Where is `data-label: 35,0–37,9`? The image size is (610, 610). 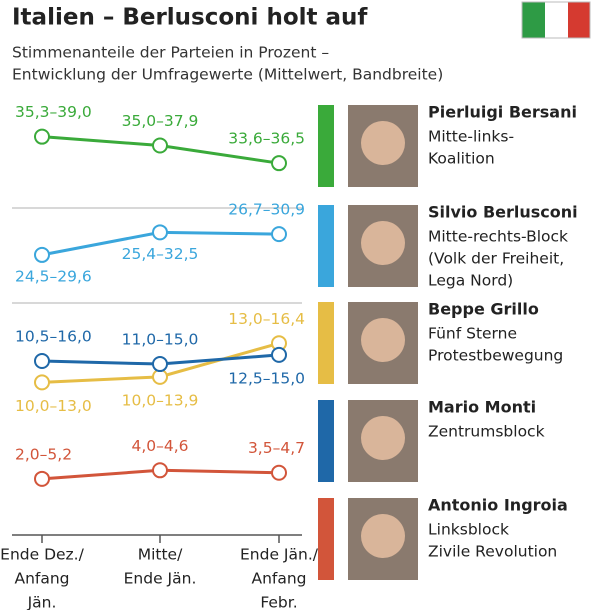 data-label: 35,0–37,9 is located at coordinates (160, 121).